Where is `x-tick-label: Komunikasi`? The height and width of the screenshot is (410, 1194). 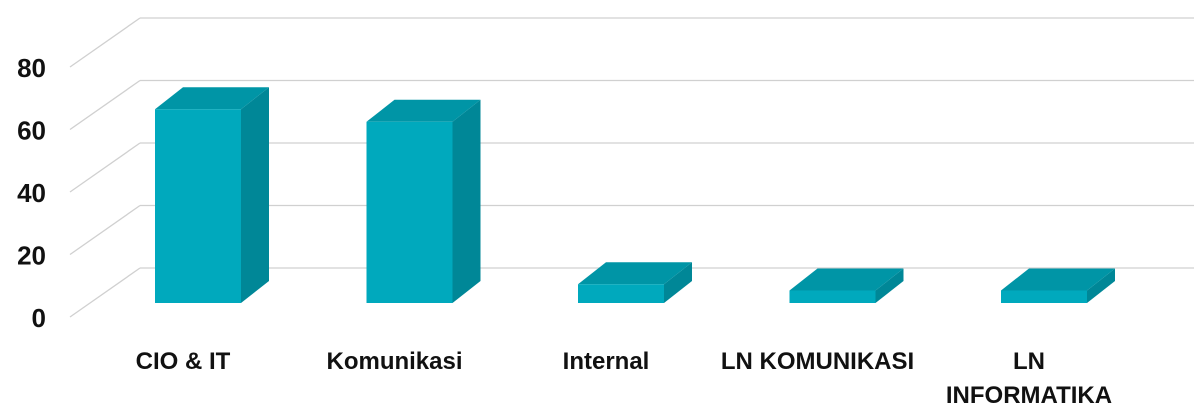 x-tick-label: Komunikasi is located at coordinates (394, 361).